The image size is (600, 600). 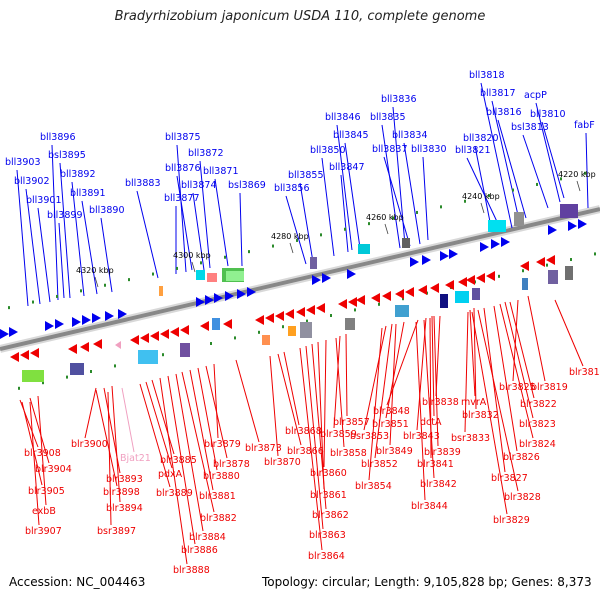 What do you see at coordinates (538, 404) in the screenshot?
I see `bottom-gene-label: blr3822` at bounding box center [538, 404].